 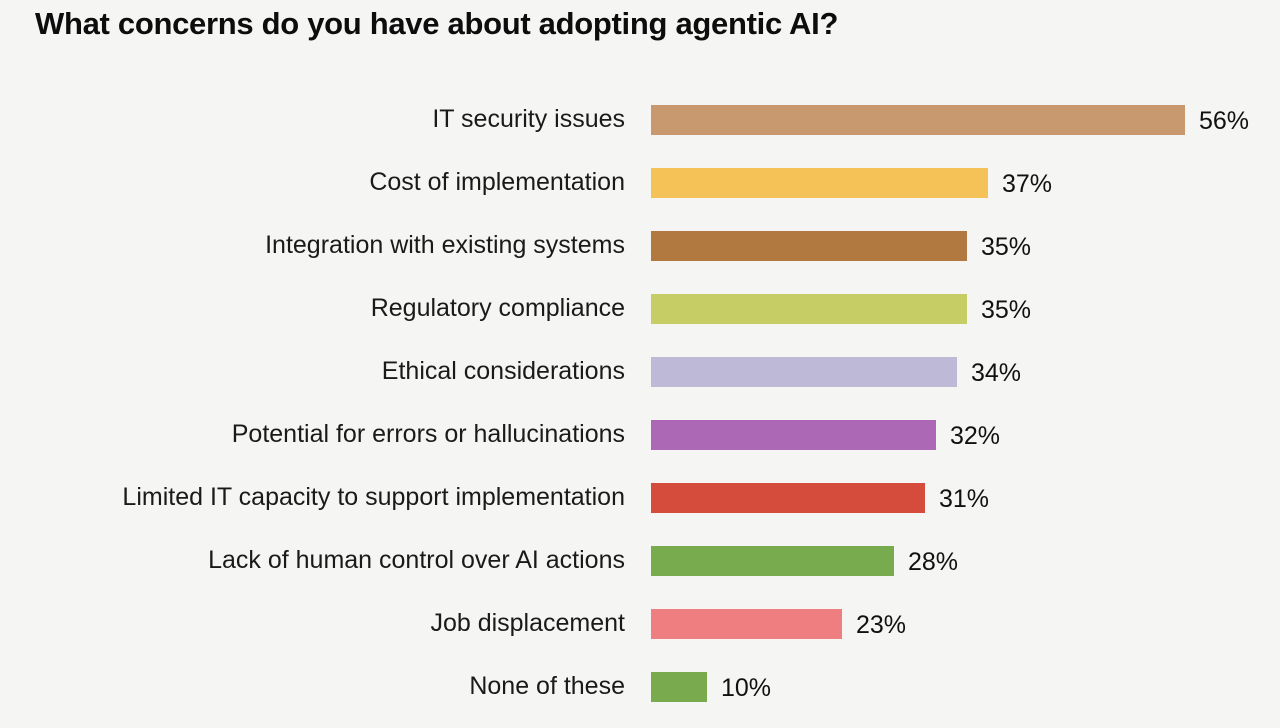 What do you see at coordinates (1027, 184) in the screenshot?
I see `value-label: 37%` at bounding box center [1027, 184].